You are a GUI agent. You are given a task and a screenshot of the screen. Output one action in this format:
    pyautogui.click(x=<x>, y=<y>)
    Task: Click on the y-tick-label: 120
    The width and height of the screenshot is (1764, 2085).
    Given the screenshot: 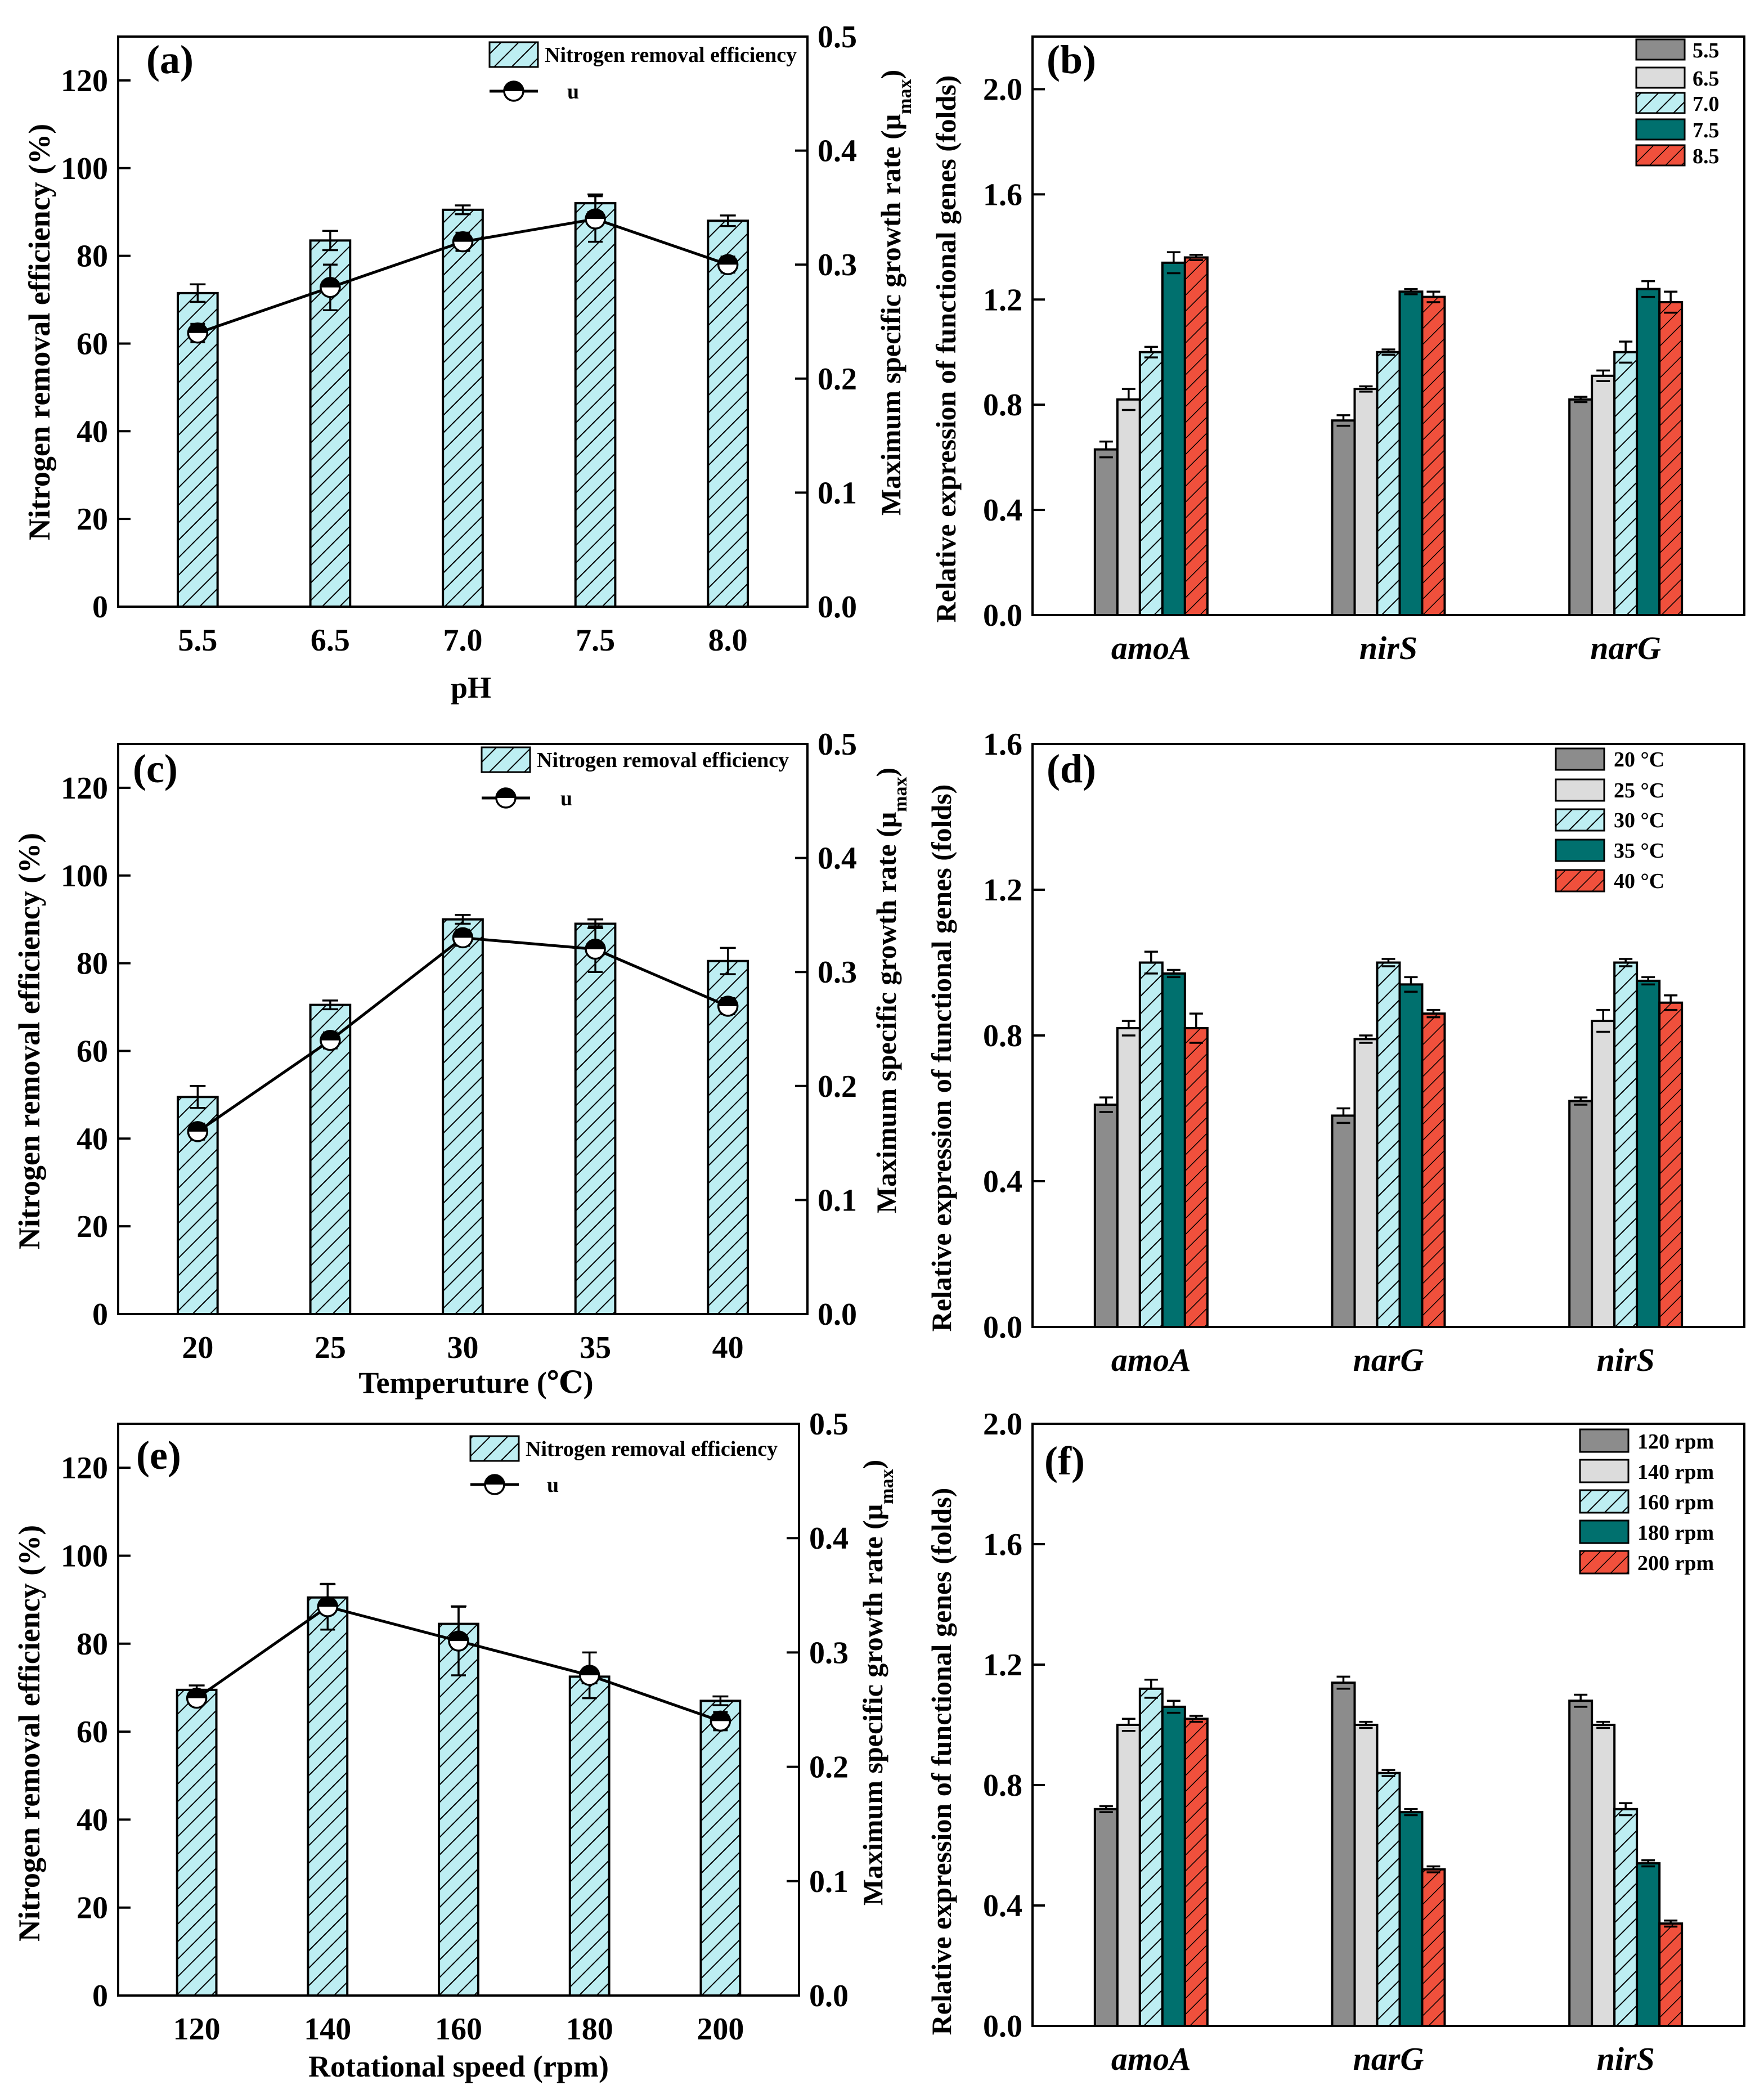 What is the action you would take?
    pyautogui.click(x=84, y=81)
    